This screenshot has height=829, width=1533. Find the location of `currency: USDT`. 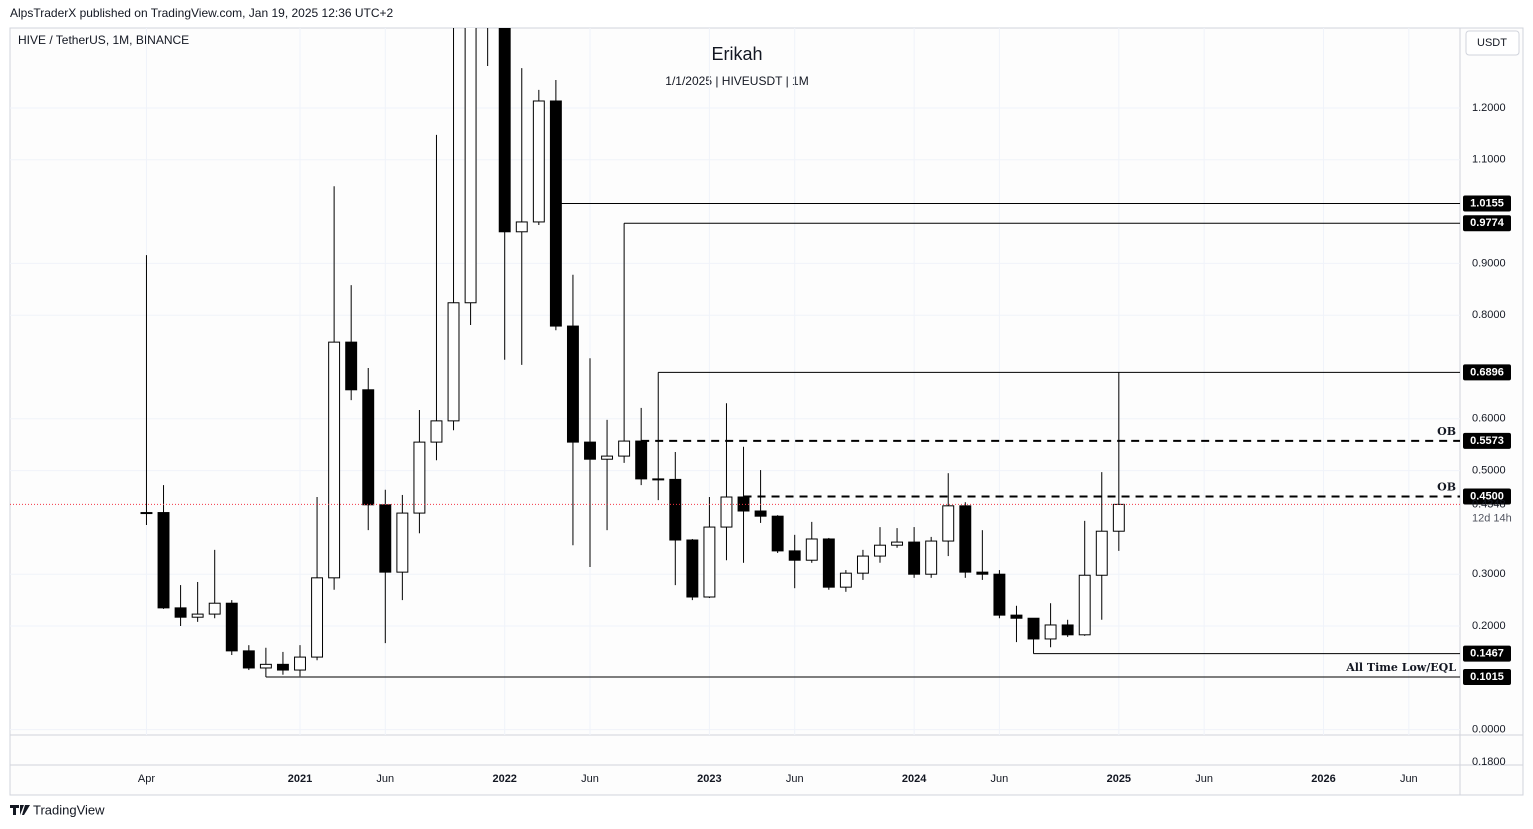

currency: USDT is located at coordinates (1492, 43).